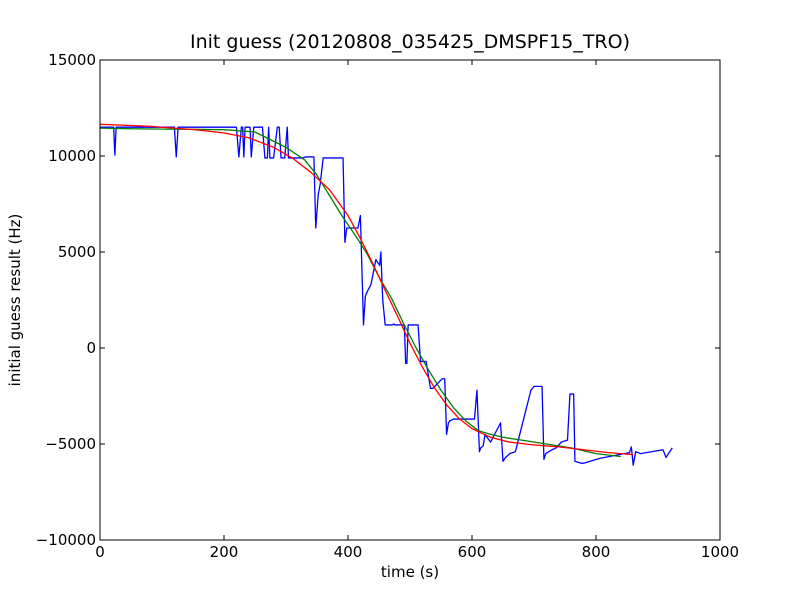  What do you see at coordinates (15, 300) in the screenshot?
I see `y-axis-label: initial guess result (Hz)` at bounding box center [15, 300].